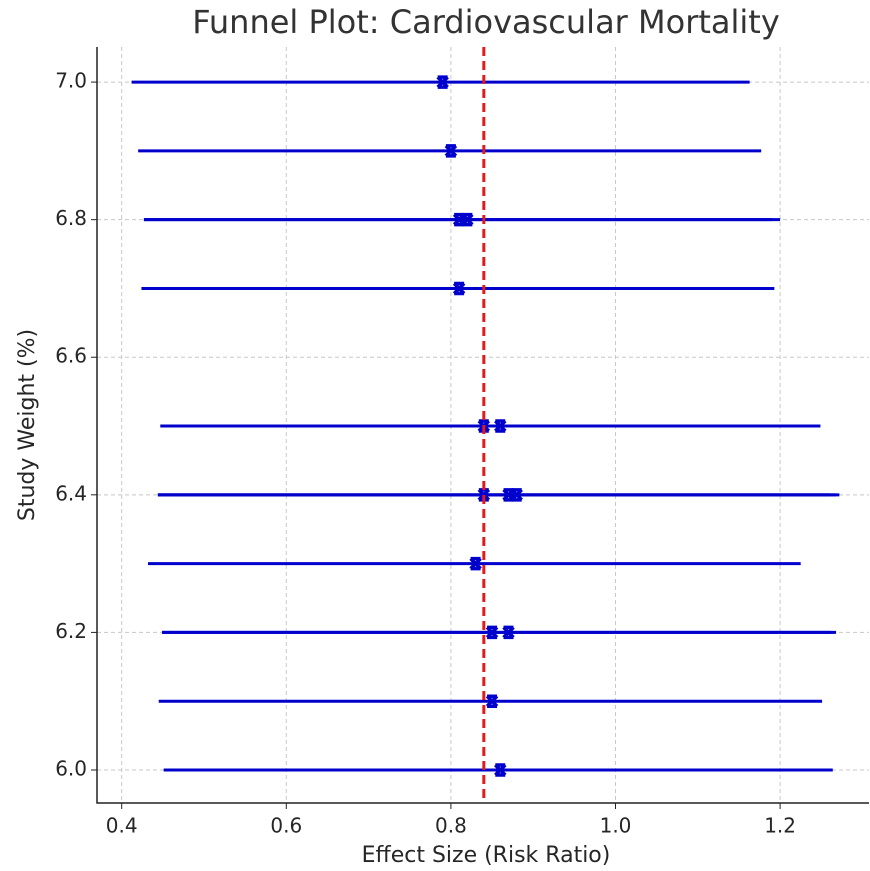  I want to click on y-tick-label: 6.0, so click(71, 768).